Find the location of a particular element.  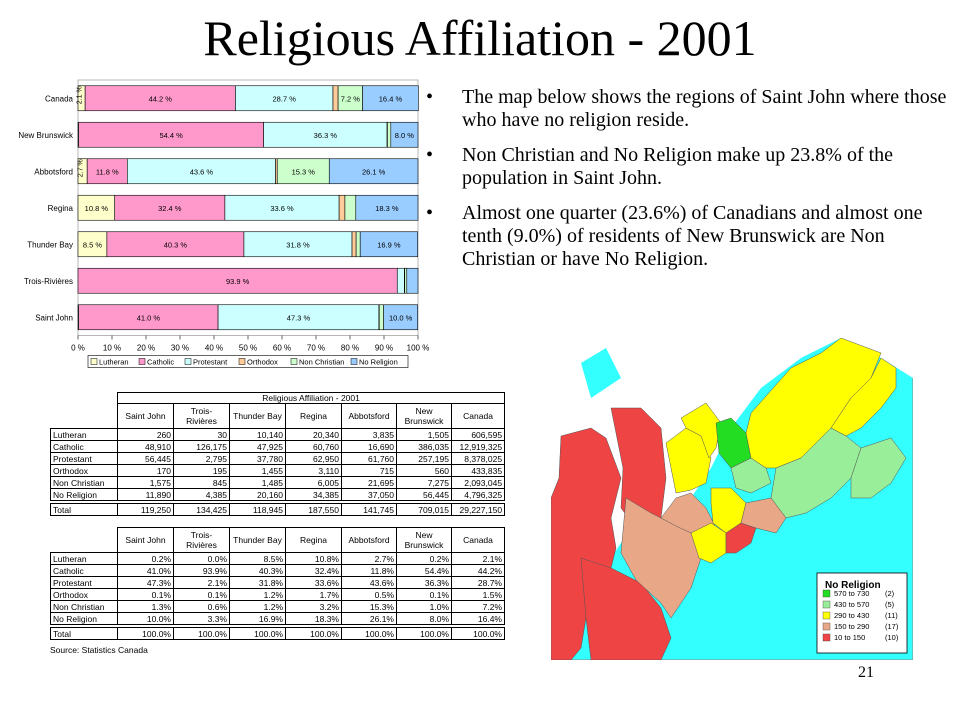

data-label: 54.4 % is located at coordinates (171, 135).